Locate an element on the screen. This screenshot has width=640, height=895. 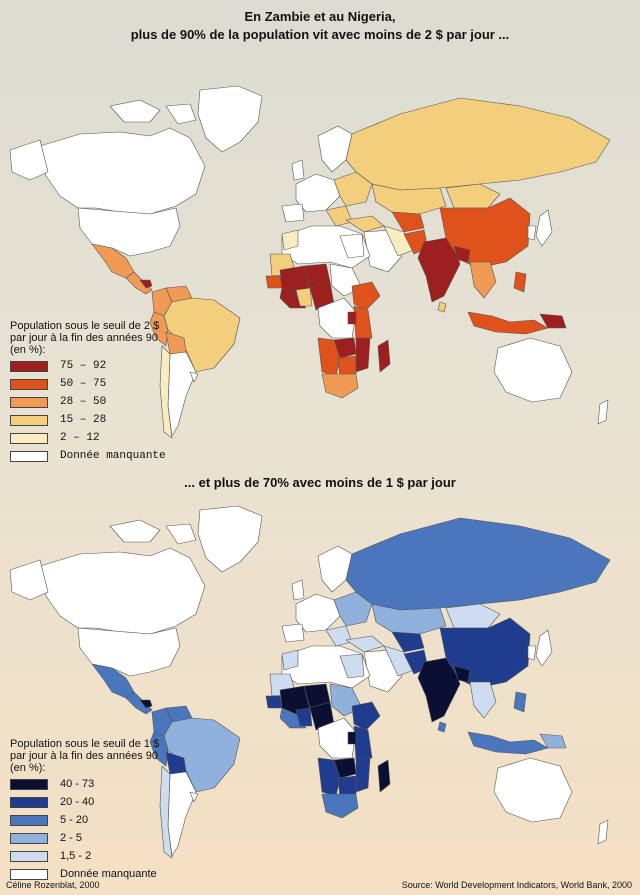
morocco is located at coordinates (290, 240).